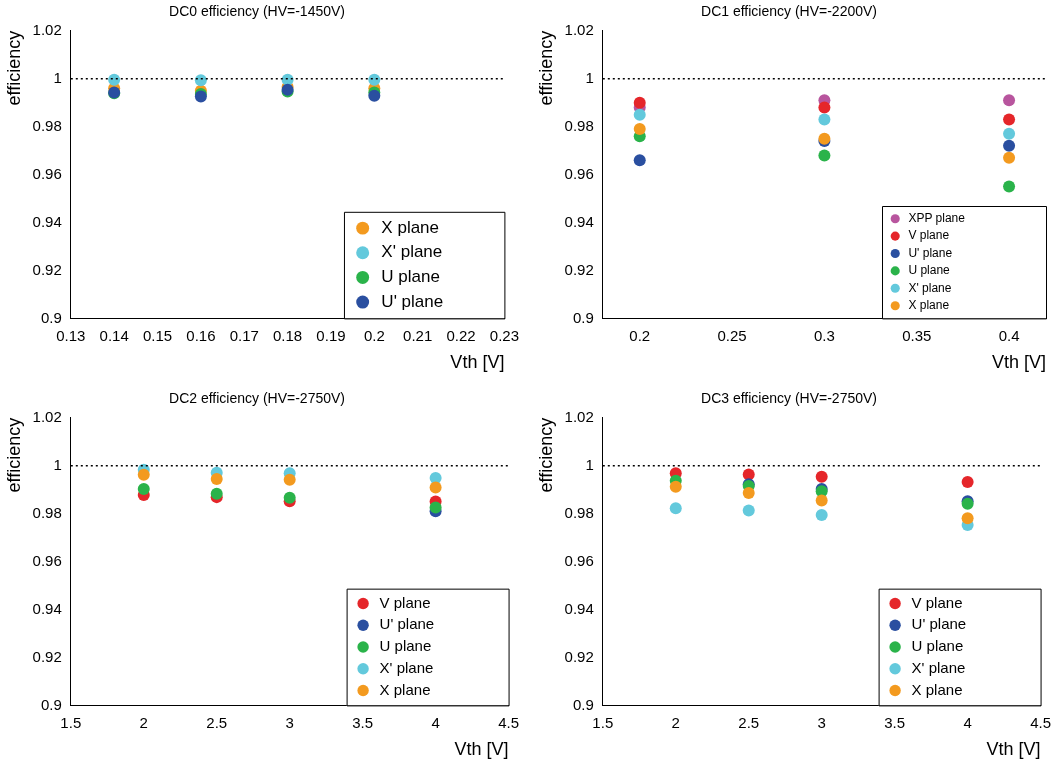 The height and width of the screenshot is (767, 1054). What do you see at coordinates (789, 11) in the screenshot?
I see `chart-title: DC1 efficiency (HV=-2200V)` at bounding box center [789, 11].